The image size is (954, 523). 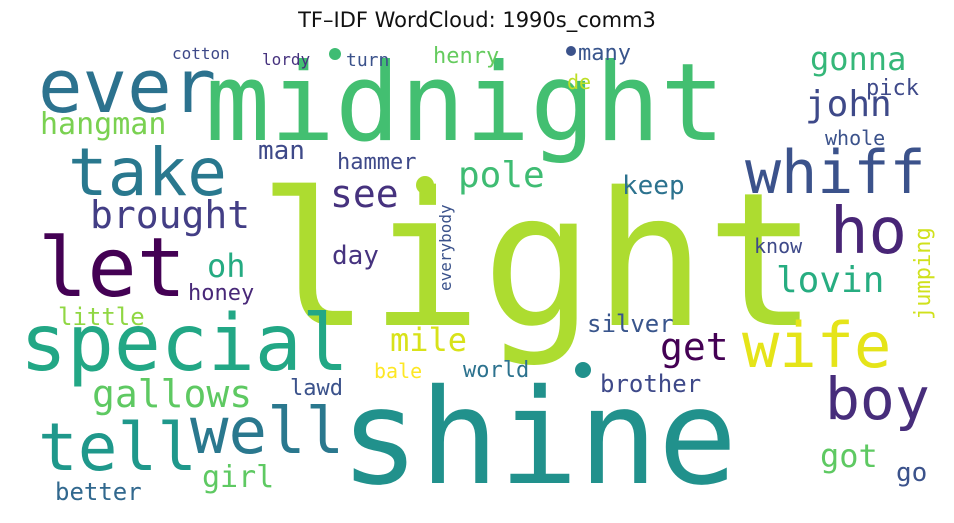 I want to click on word-everybody: everybody, so click(x=445, y=248).